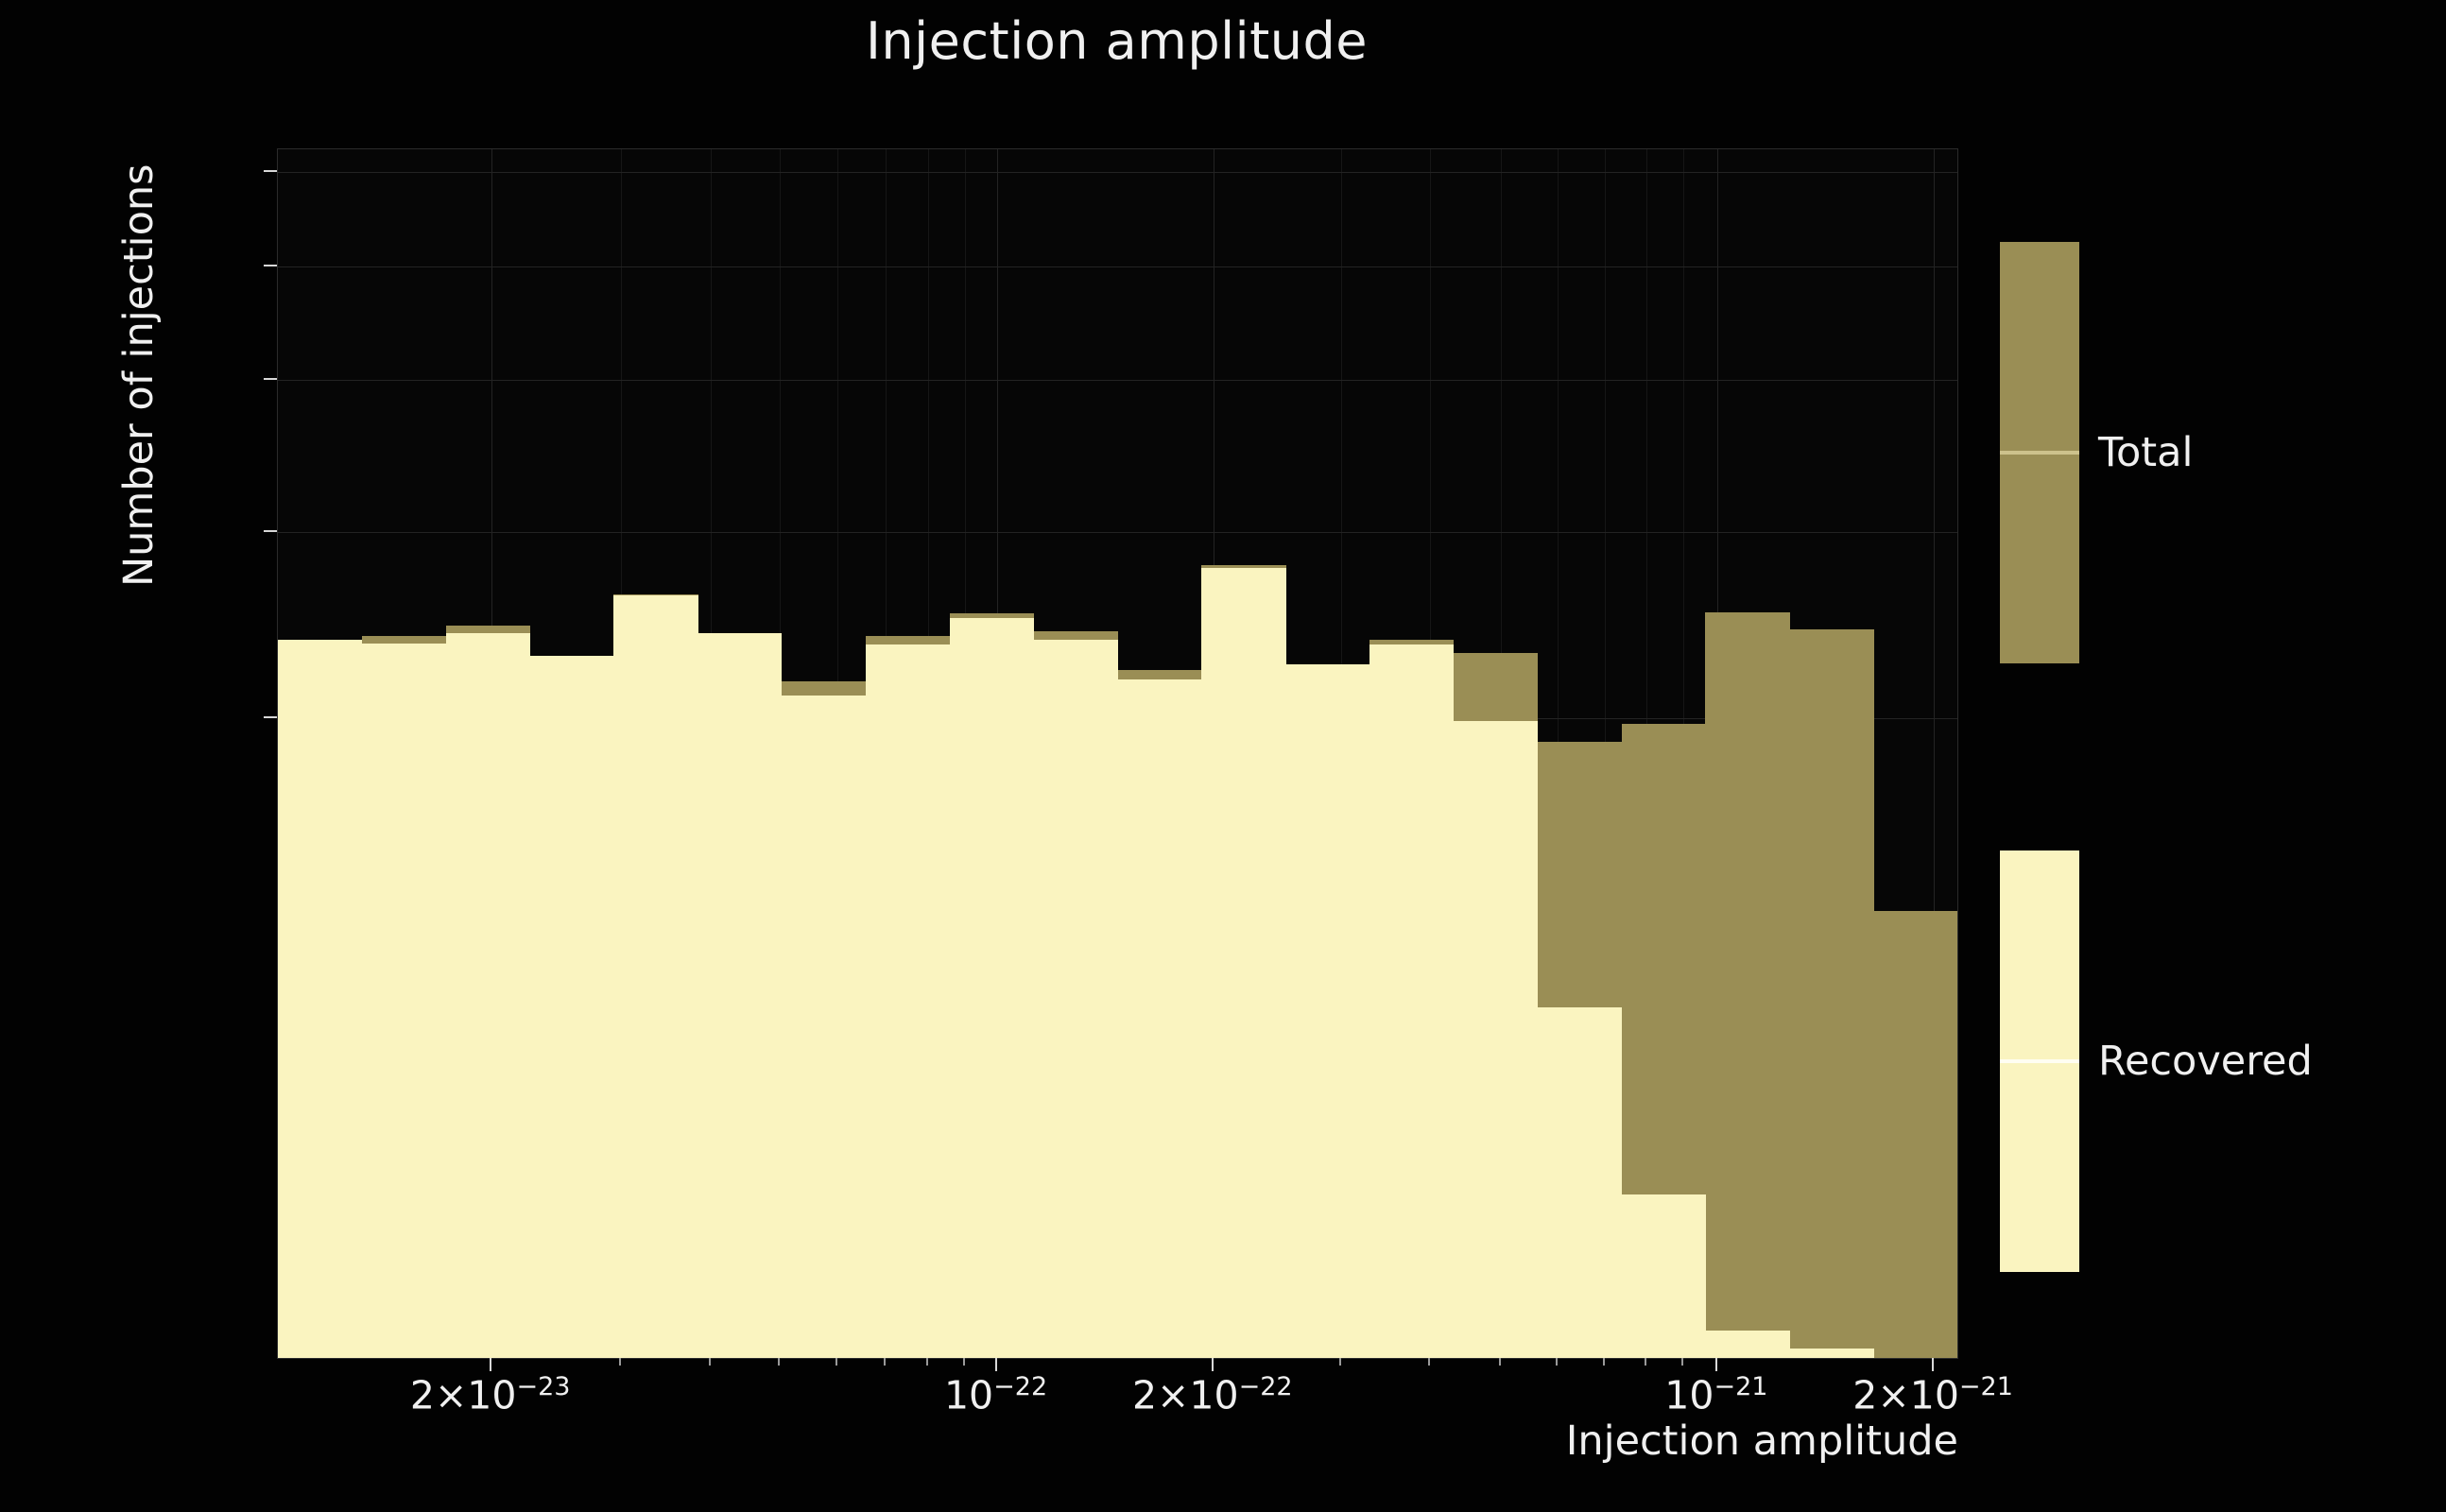 This screenshot has height=1512, width=2446. I want to click on x-axis-tick-label: 2×10−22, so click(1212, 1395).